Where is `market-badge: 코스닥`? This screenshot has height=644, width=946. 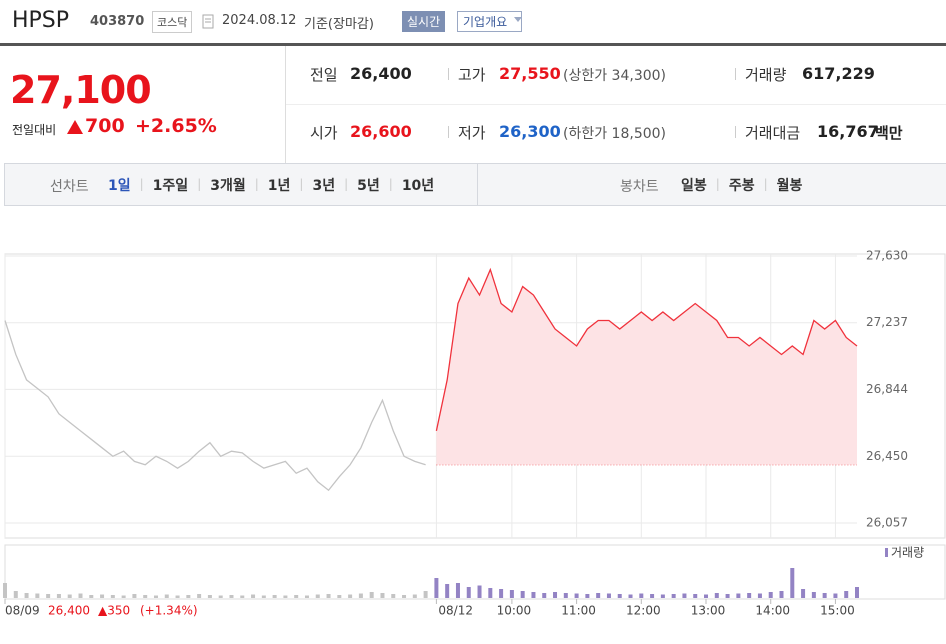 market-badge: 코스닥 is located at coordinates (172, 22).